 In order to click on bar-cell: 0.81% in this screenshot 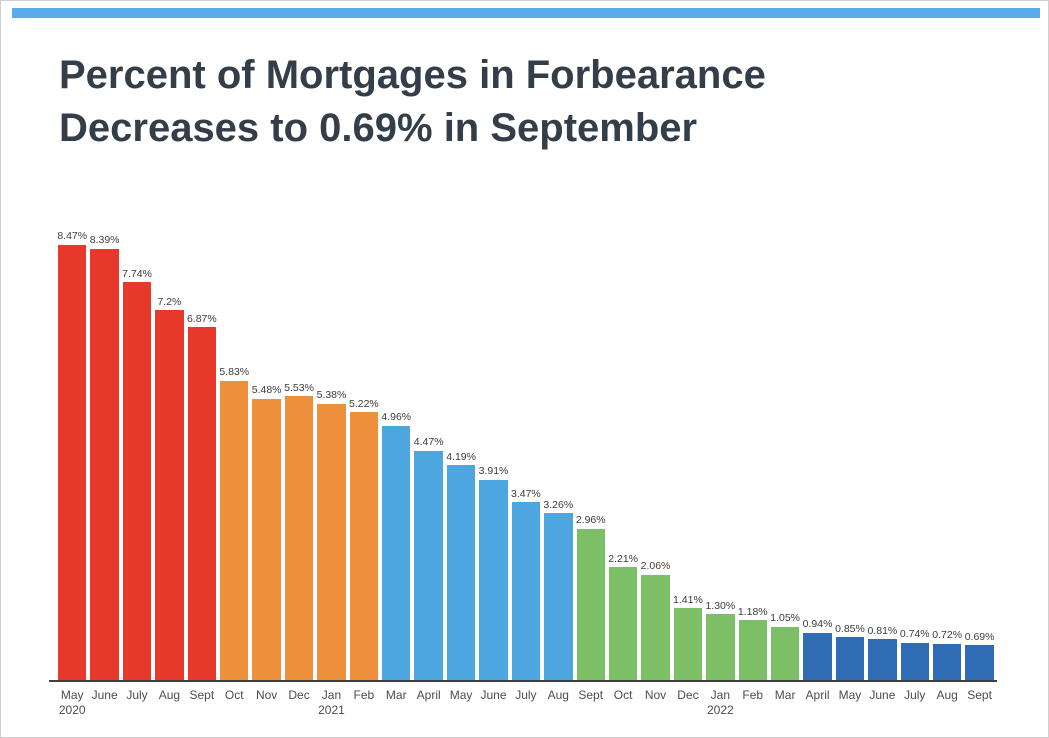, I will do `click(882, 455)`.